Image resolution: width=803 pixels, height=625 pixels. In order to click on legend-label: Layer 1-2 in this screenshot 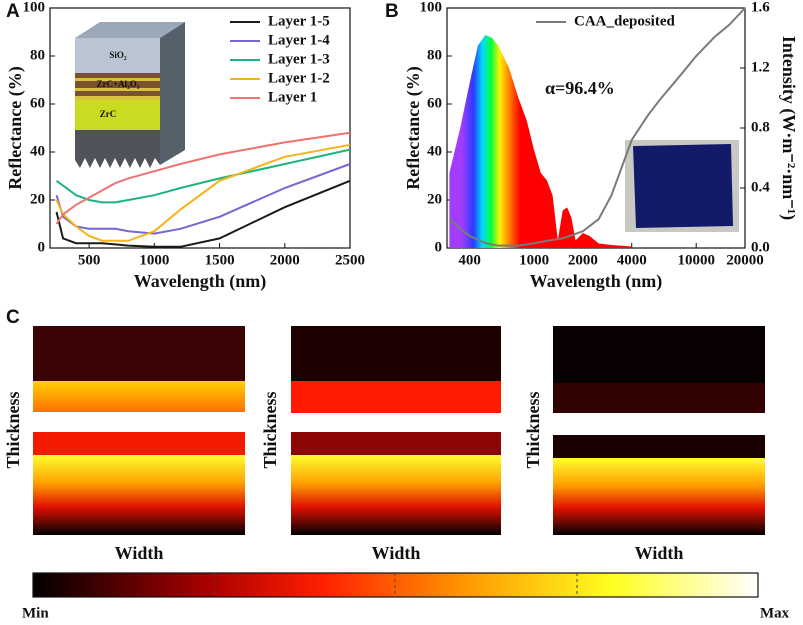, I will do `click(299, 78)`.